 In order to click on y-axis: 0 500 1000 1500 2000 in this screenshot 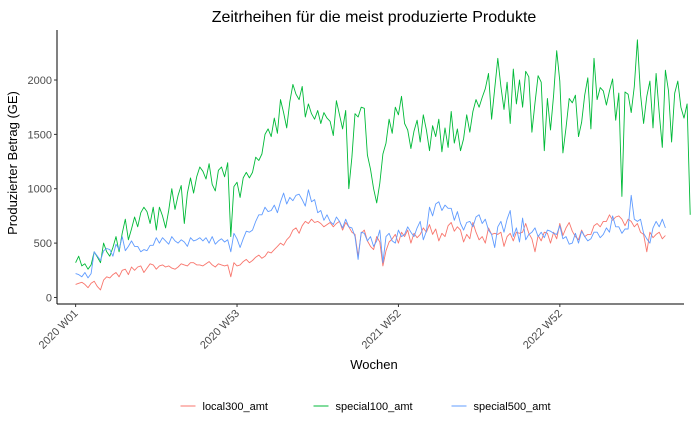, I will do `click(43, 167)`.